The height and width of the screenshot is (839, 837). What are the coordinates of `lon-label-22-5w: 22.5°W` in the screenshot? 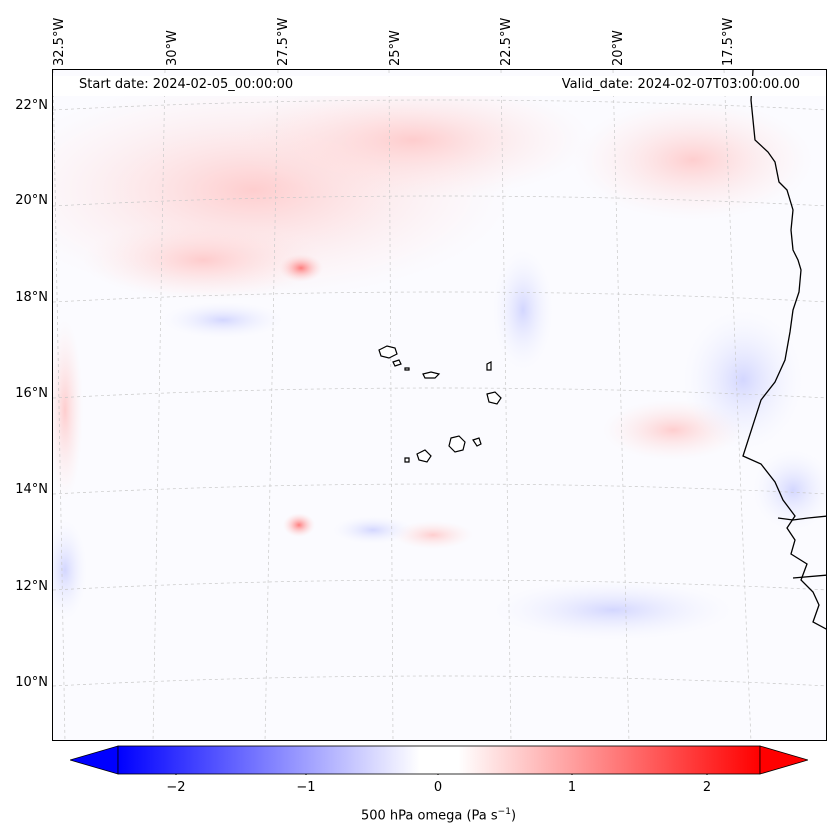 It's located at (506, 41).